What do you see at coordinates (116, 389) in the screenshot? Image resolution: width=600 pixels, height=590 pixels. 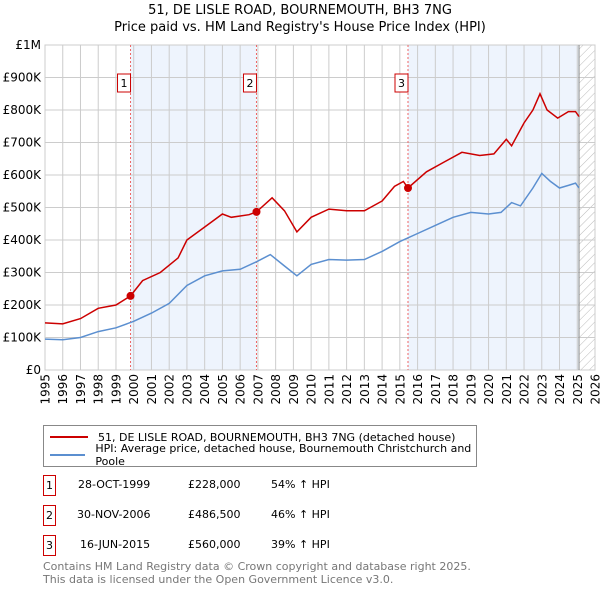 I see `x-tick-label: 1999` at bounding box center [116, 389].